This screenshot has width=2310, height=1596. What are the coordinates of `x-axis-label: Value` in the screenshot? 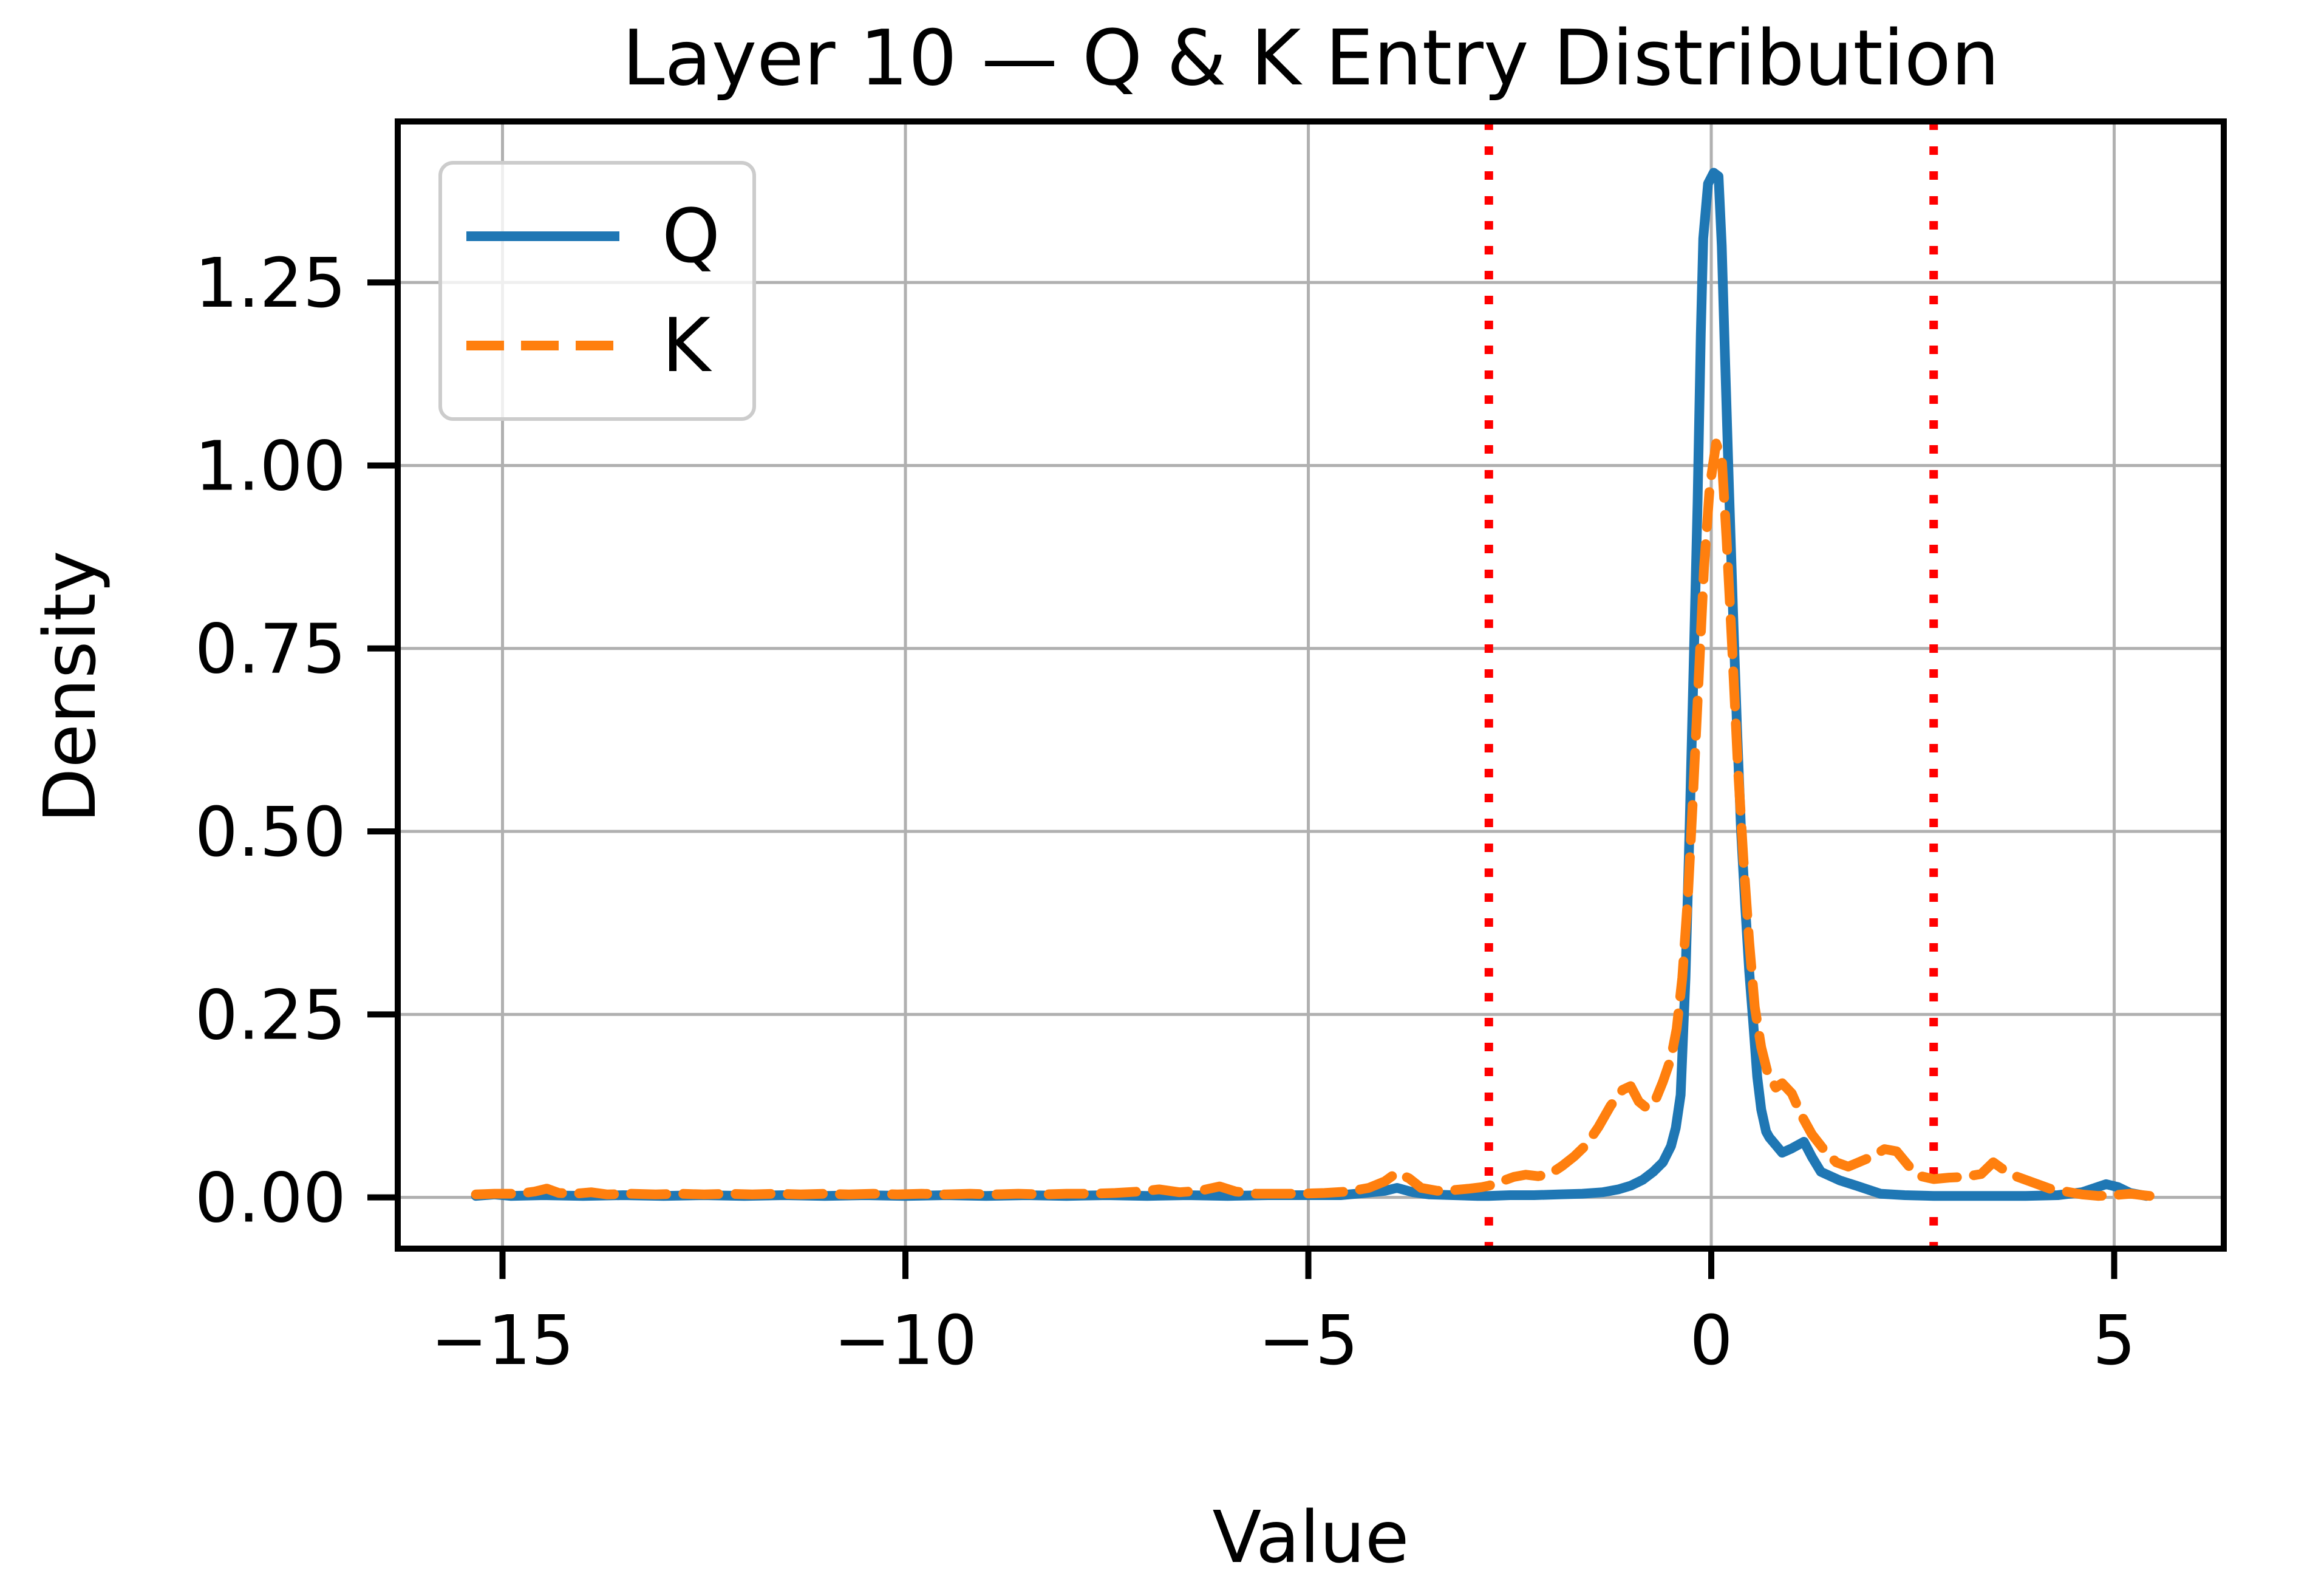 It's located at (1311, 1537).